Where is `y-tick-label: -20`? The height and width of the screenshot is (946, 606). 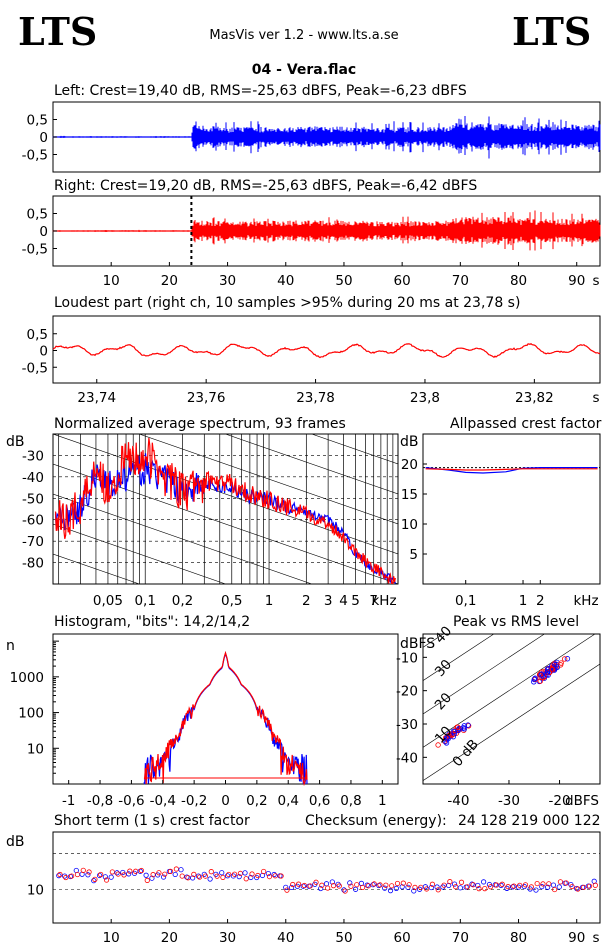 y-tick-label: -20 is located at coordinates (407, 692).